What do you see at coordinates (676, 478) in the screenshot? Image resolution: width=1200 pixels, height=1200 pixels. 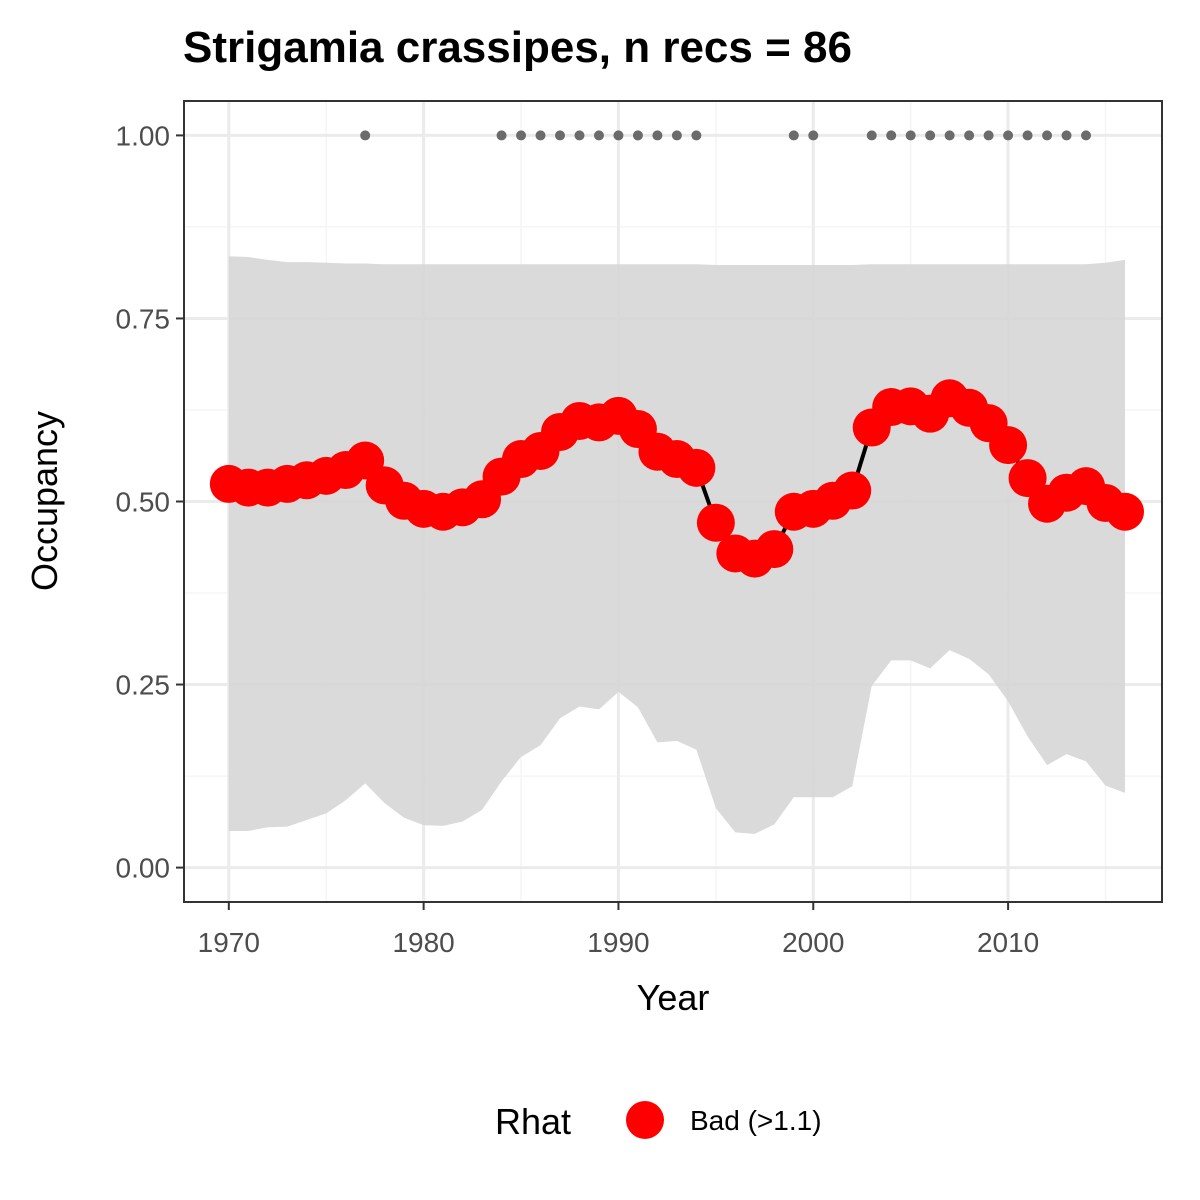 I see `occupancy-points` at bounding box center [676, 478].